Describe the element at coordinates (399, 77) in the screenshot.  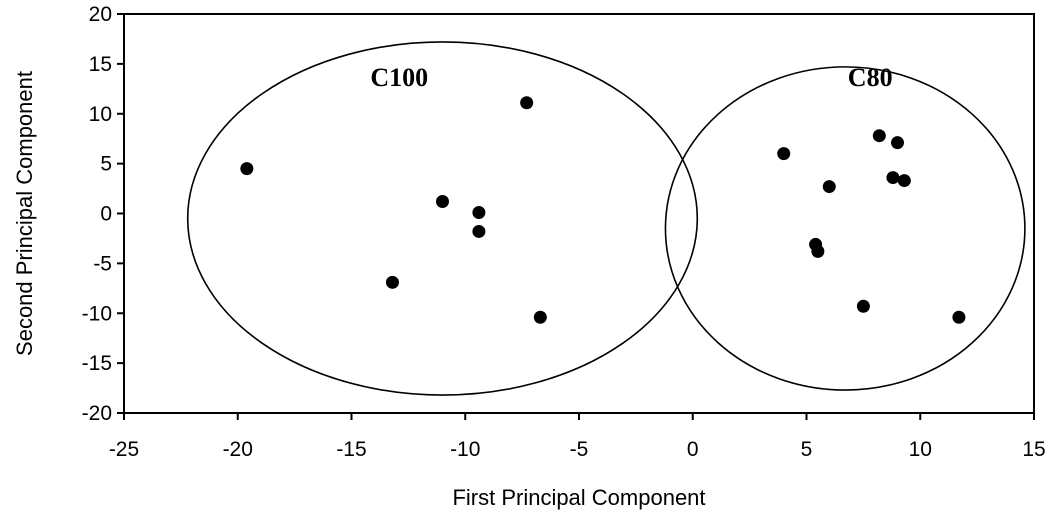
I see `group-label-c100: C100` at that location.